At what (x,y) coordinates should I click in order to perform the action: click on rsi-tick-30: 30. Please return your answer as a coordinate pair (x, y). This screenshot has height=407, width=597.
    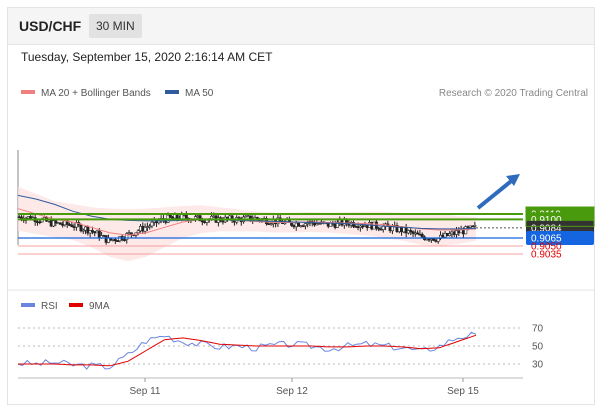
    Looking at the image, I should click on (538, 365).